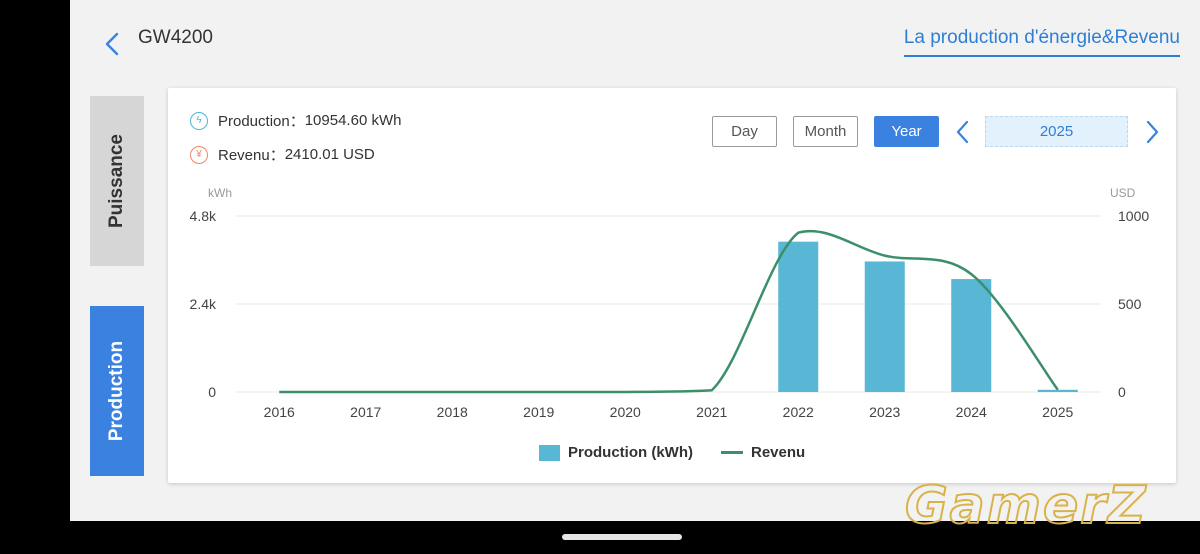 This screenshot has width=1200, height=554. What do you see at coordinates (203, 304) in the screenshot?
I see `y-left-tick-label: 2.4k` at bounding box center [203, 304].